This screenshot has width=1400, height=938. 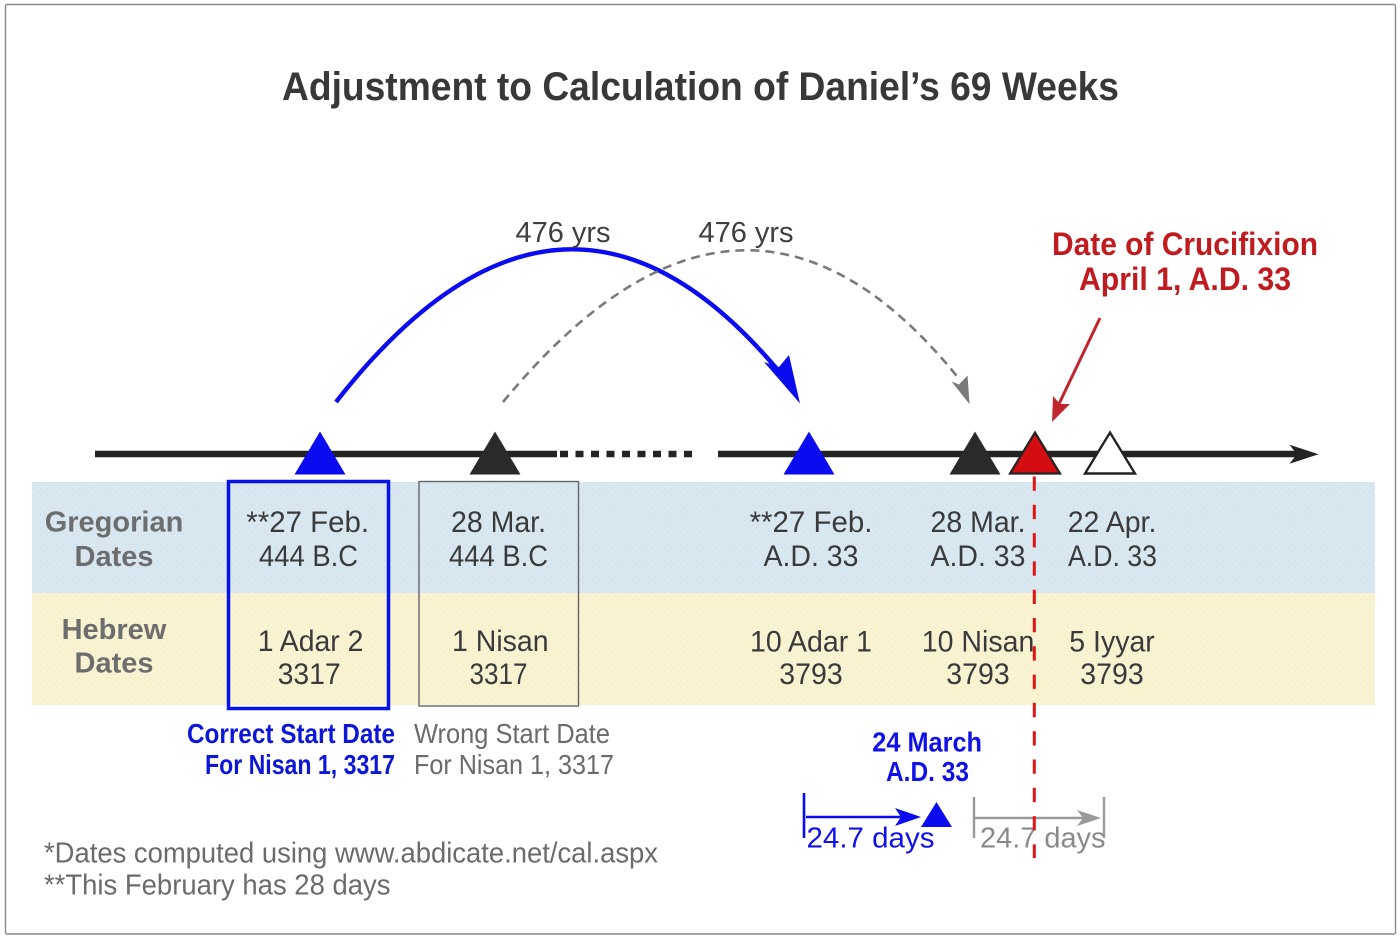 I want to click on svg-text: 5 Iyyar, so click(x=1112, y=642).